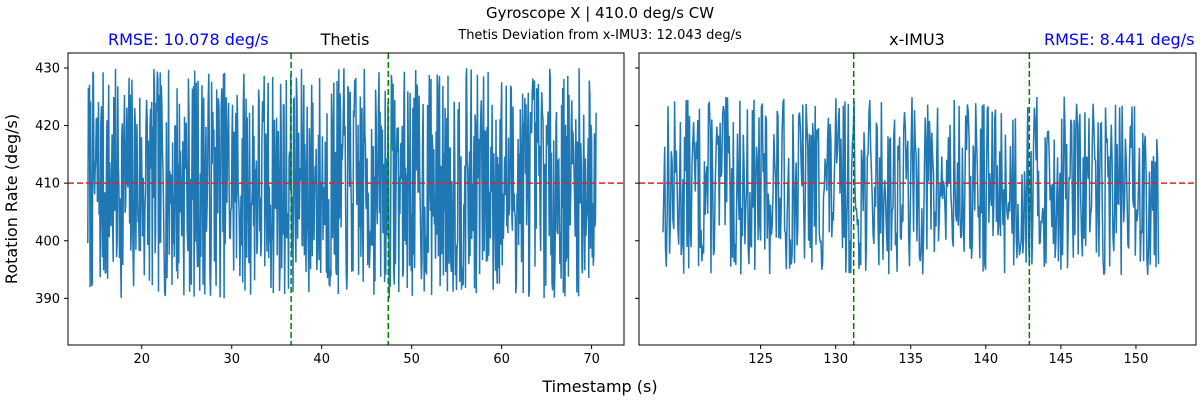 This screenshot has width=1200, height=400. Describe the element at coordinates (11, 199) in the screenshot. I see `y-axis-label: Rotation Rate (deg/s)` at that location.